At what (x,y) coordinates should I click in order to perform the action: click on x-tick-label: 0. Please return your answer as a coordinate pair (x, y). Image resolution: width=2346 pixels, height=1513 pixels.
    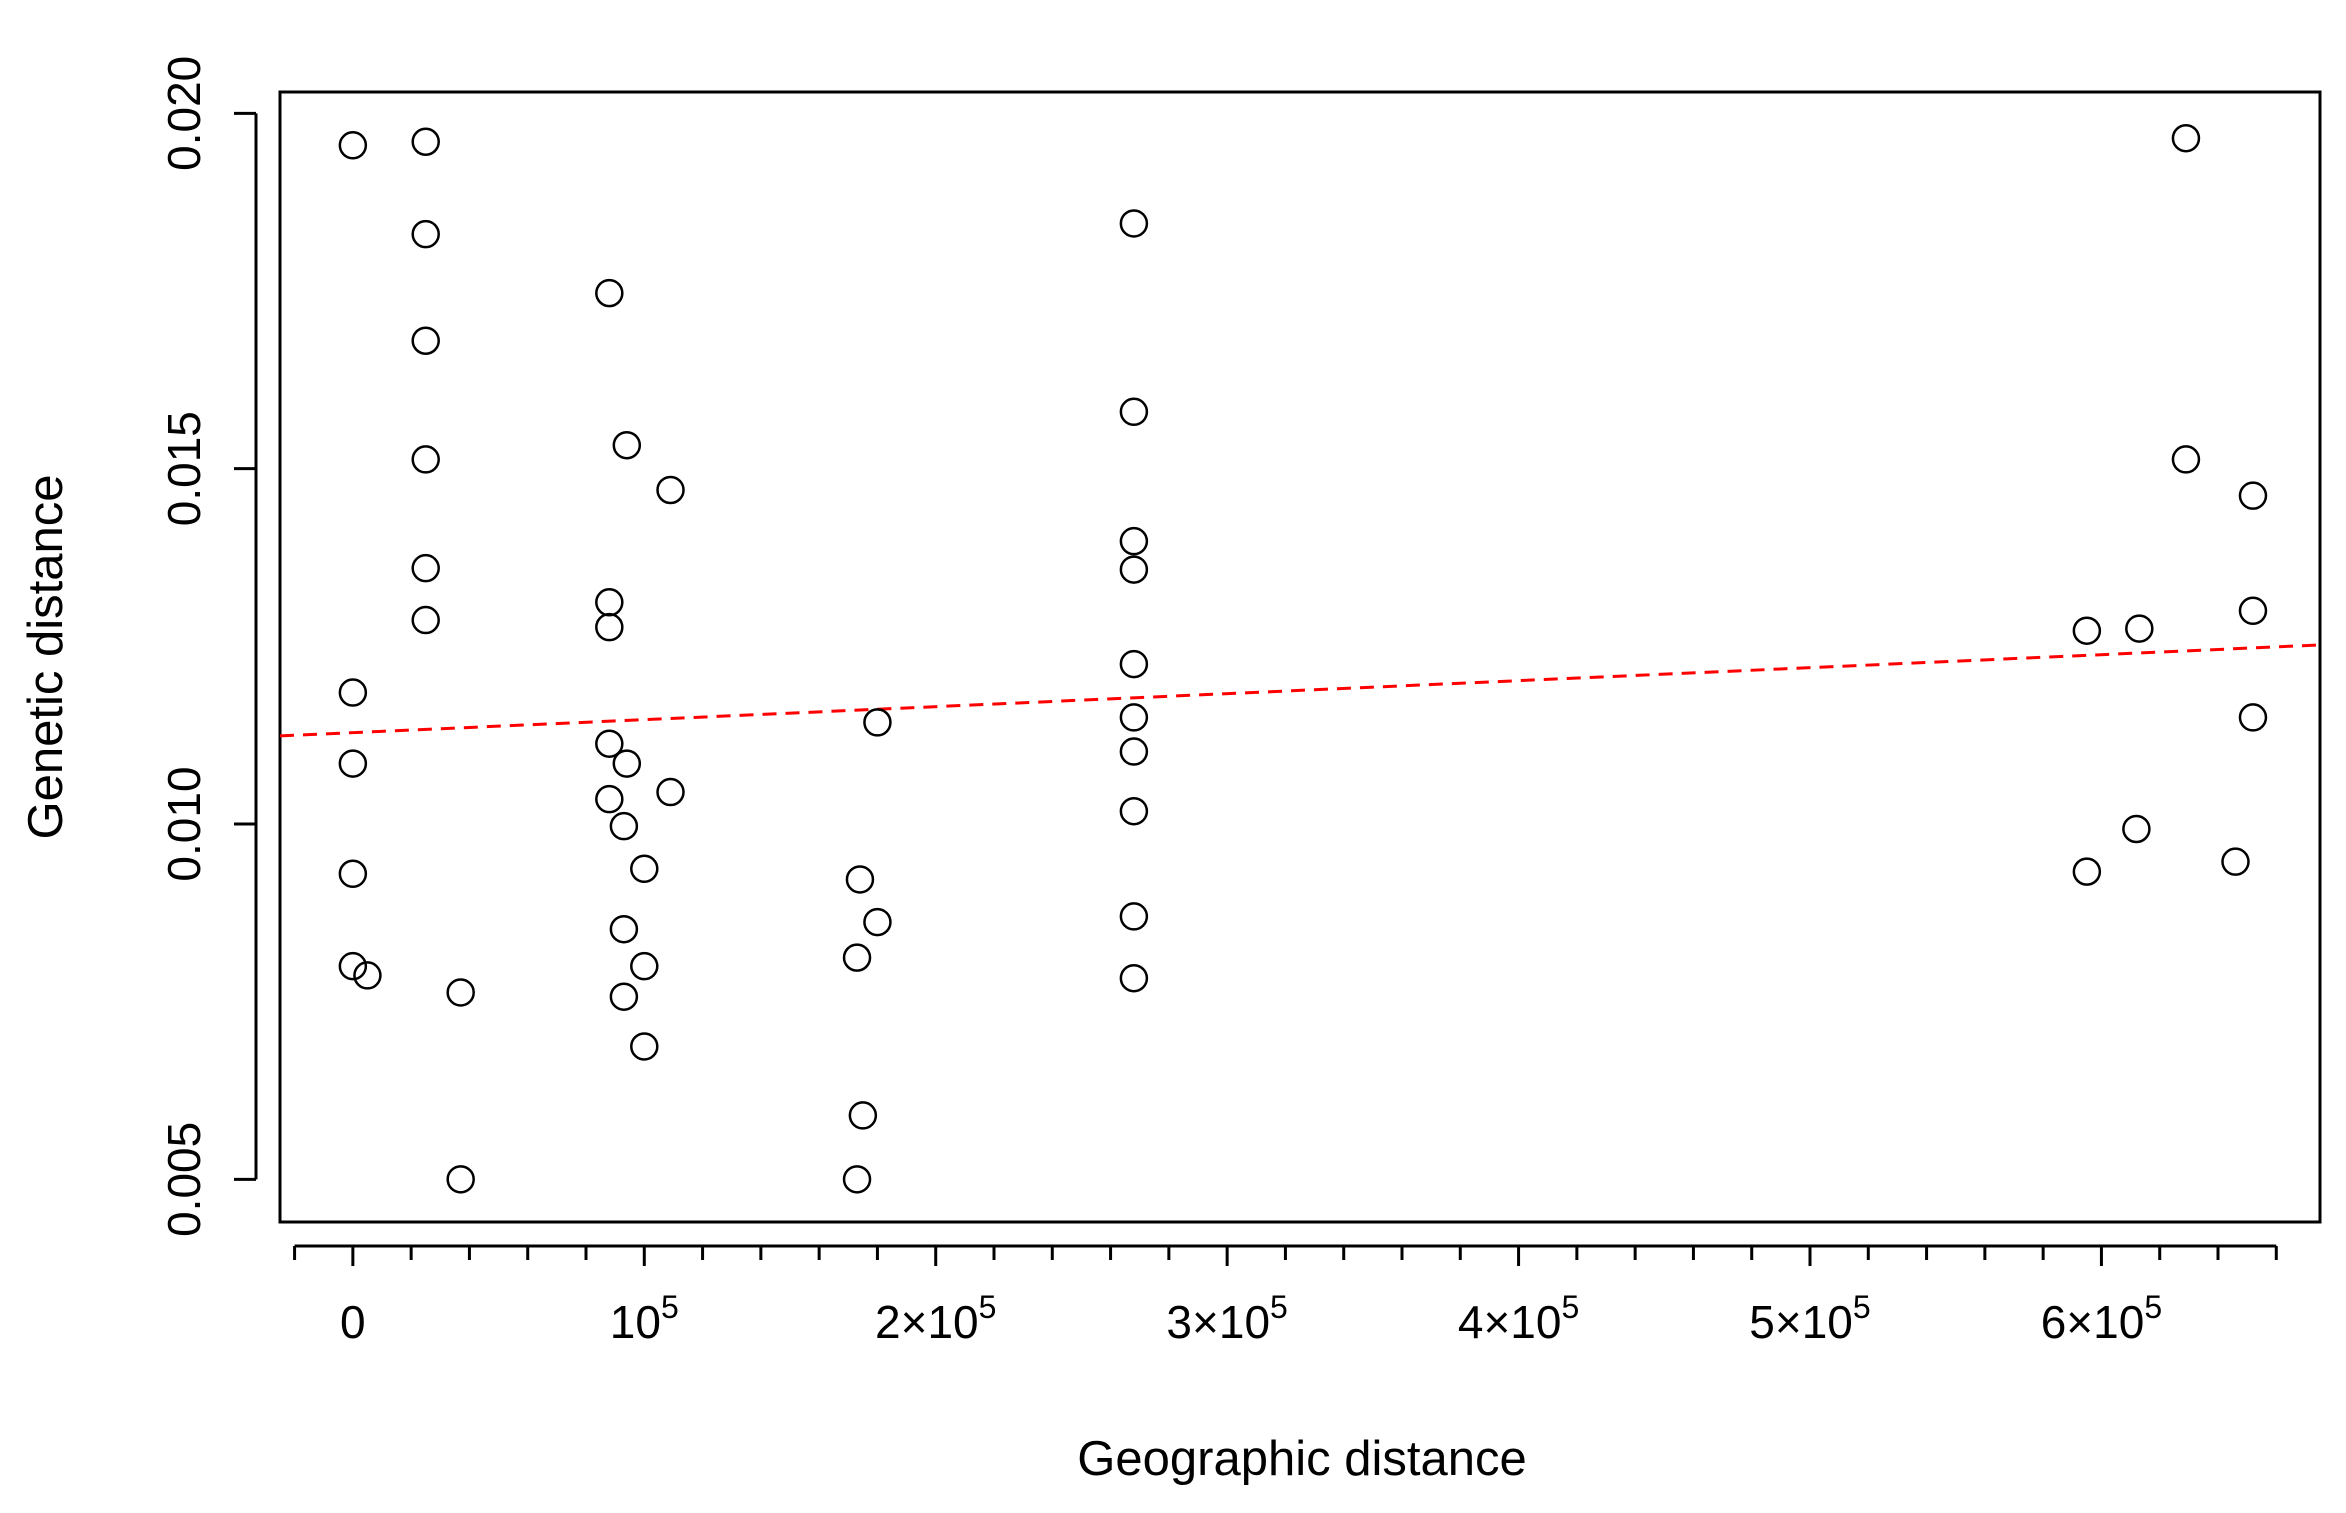
    Looking at the image, I should click on (353, 1322).